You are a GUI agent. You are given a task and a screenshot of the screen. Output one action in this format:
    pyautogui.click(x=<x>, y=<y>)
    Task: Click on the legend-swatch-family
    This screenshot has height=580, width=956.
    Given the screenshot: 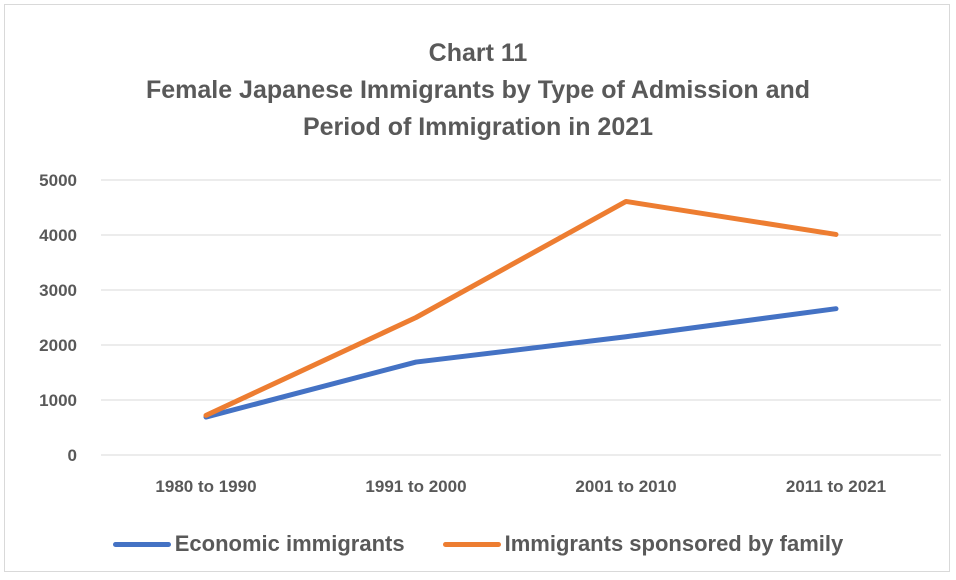 What is the action you would take?
    pyautogui.click(x=471, y=544)
    